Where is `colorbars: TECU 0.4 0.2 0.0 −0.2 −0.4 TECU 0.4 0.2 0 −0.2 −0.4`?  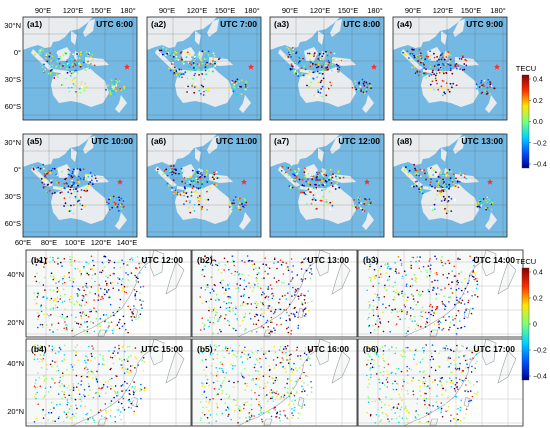
colorbars: TECU 0.4 0.2 0.0 −0.2 −0.4 TECU 0.4 0.2 0 −0.2 −0.4 is located at coordinates (531, 222).